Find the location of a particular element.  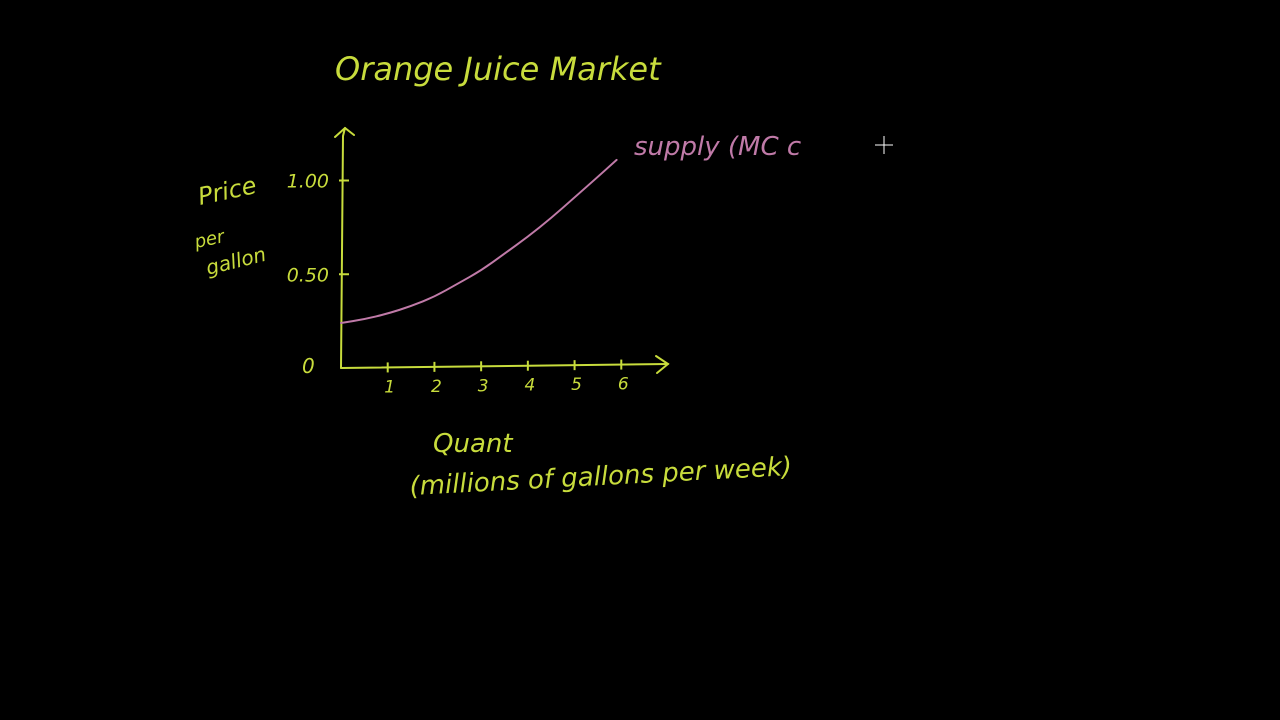

x-axis-arrowhead is located at coordinates (662, 364).